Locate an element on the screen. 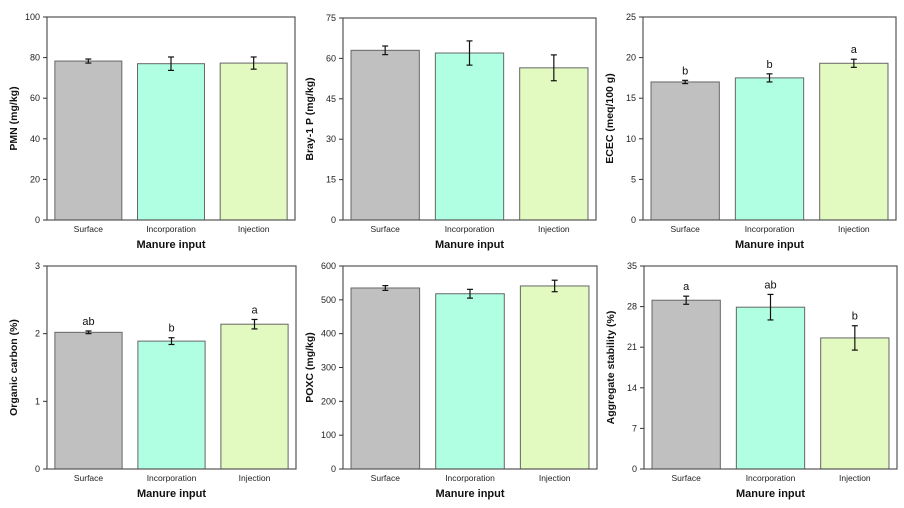 The width and height of the screenshot is (904, 508). y-tick-label: 1 is located at coordinates (37, 401).